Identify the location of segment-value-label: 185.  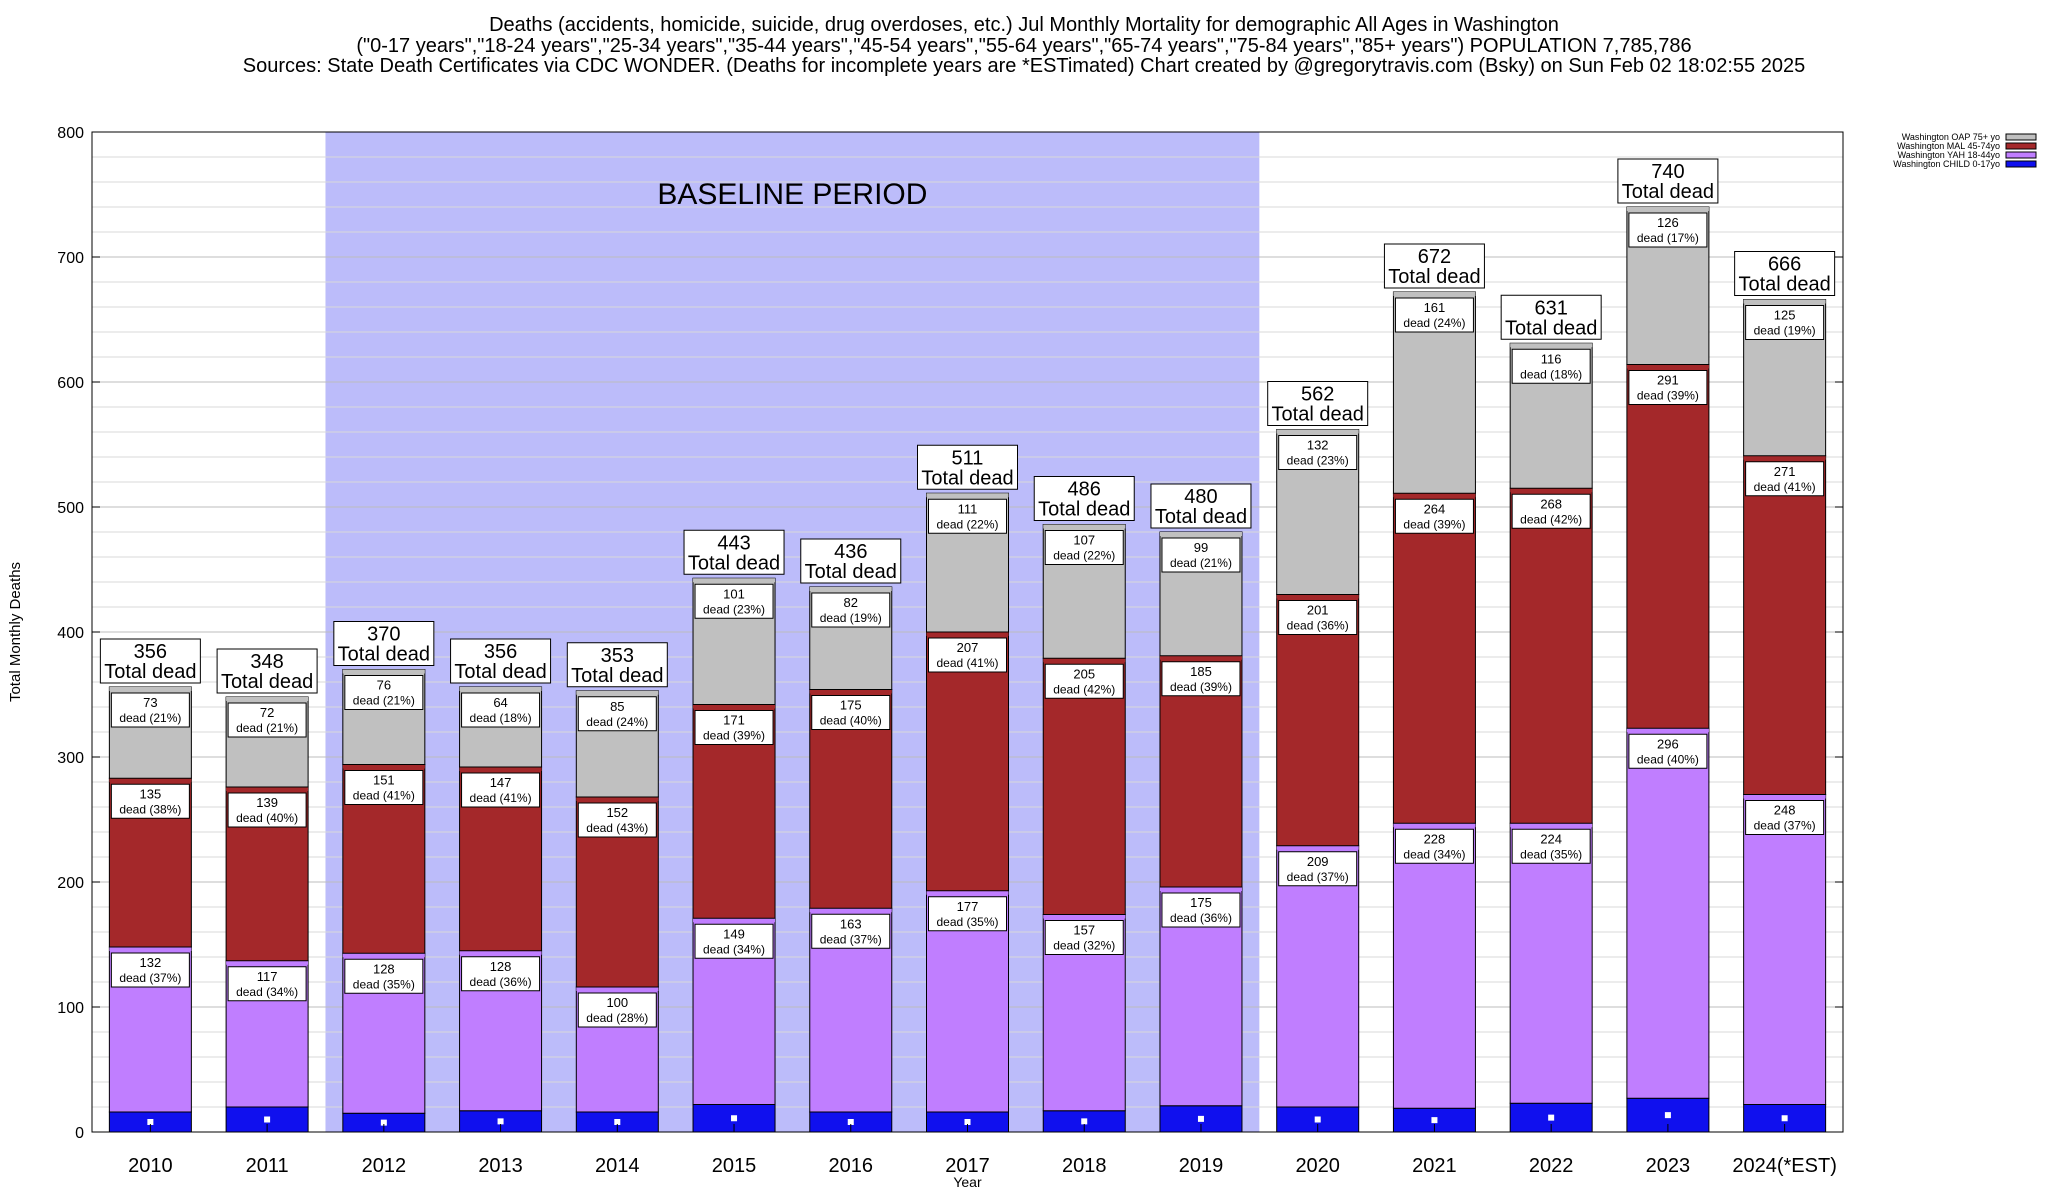
(1201, 671).